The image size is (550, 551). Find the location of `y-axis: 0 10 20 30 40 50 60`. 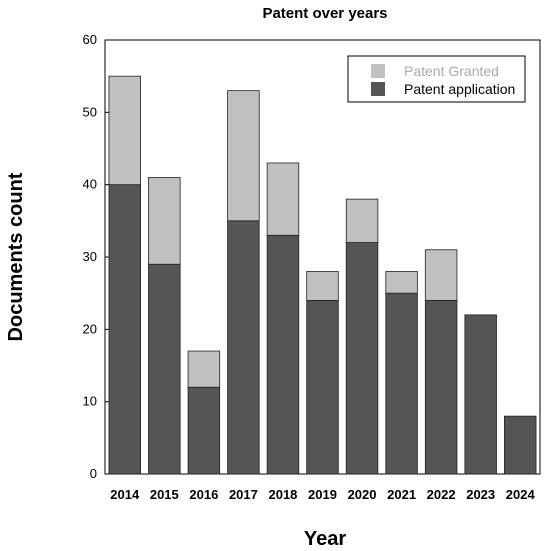

y-axis: 0 10 20 30 40 50 60 is located at coordinates (96, 256).